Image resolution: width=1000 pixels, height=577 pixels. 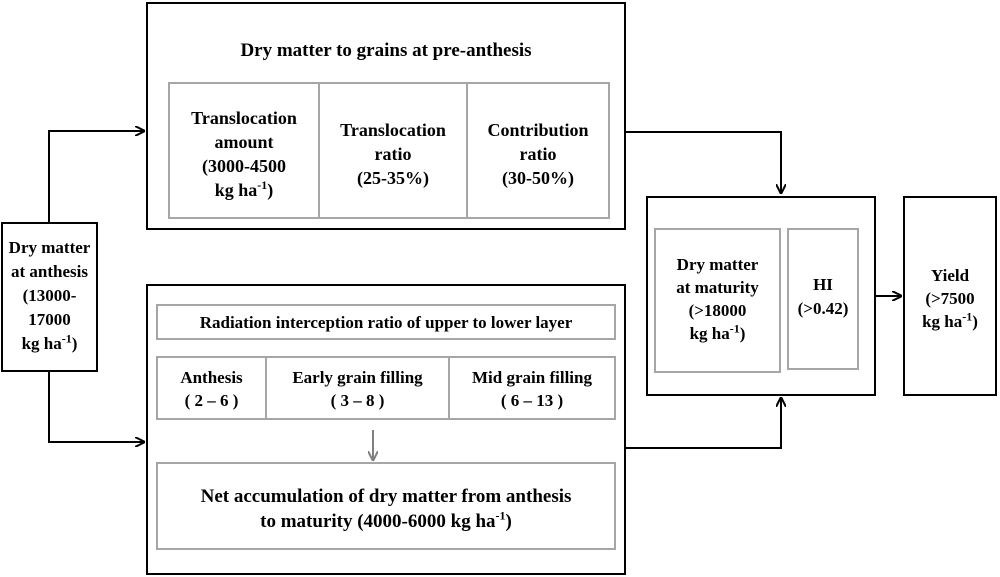 I want to click on maturity-range: (>18000, so click(x=717, y=310).